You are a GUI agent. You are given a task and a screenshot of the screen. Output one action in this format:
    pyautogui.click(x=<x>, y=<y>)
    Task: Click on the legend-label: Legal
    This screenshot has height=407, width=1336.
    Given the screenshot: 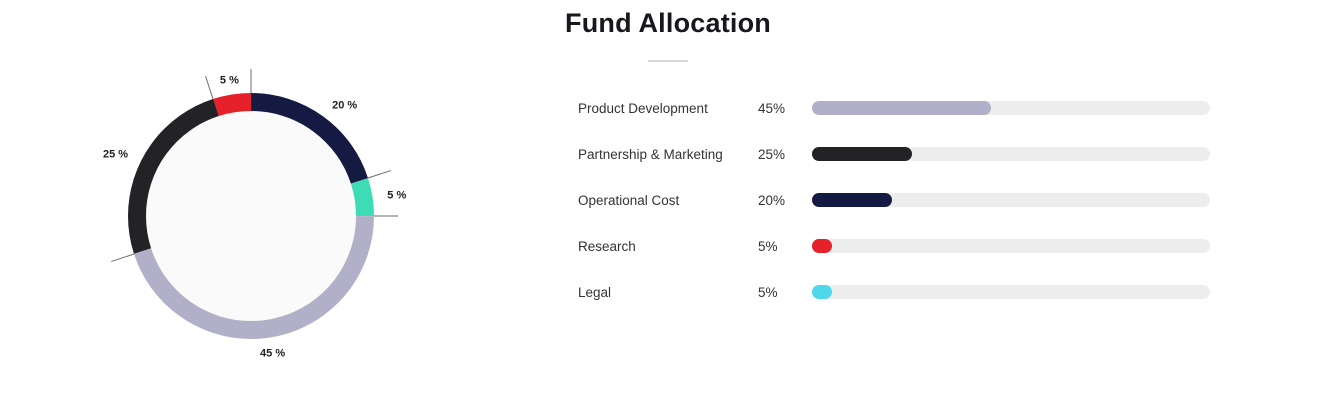 What is the action you would take?
    pyautogui.click(x=595, y=292)
    